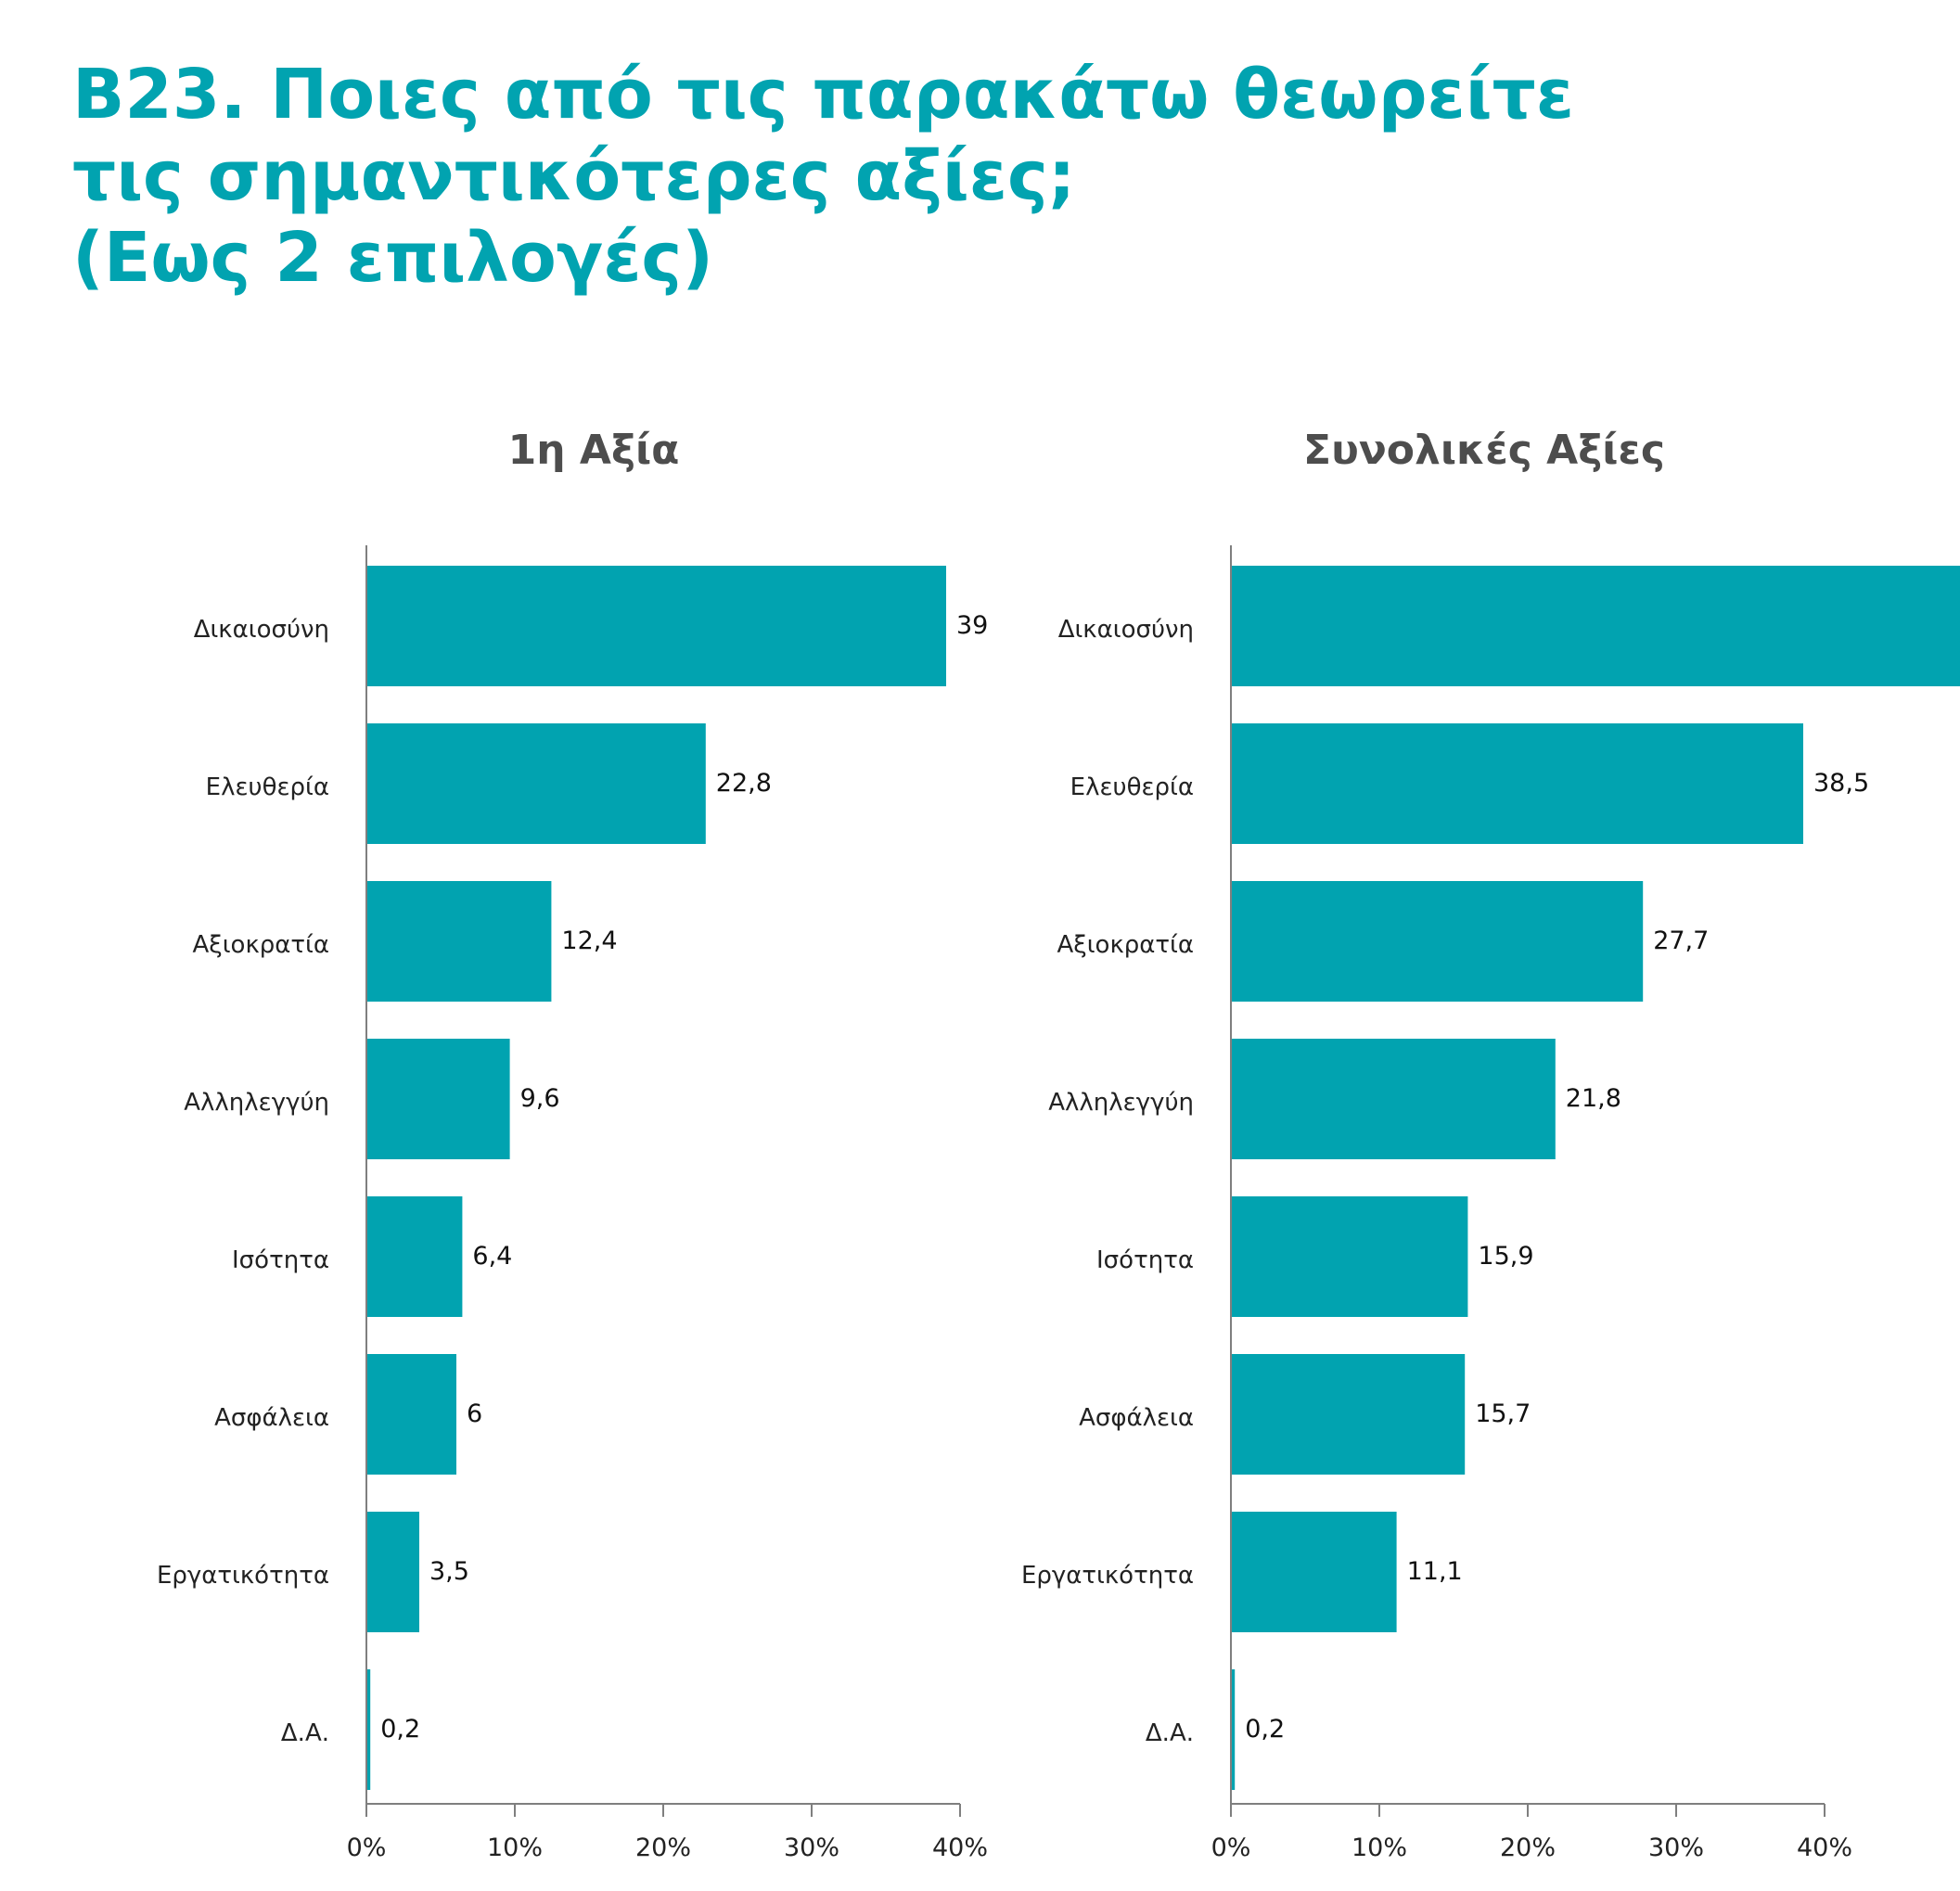 The height and width of the screenshot is (1891, 1960). I want to click on page-title-line: τις σημαντικότερες αξίες;, so click(574, 176).